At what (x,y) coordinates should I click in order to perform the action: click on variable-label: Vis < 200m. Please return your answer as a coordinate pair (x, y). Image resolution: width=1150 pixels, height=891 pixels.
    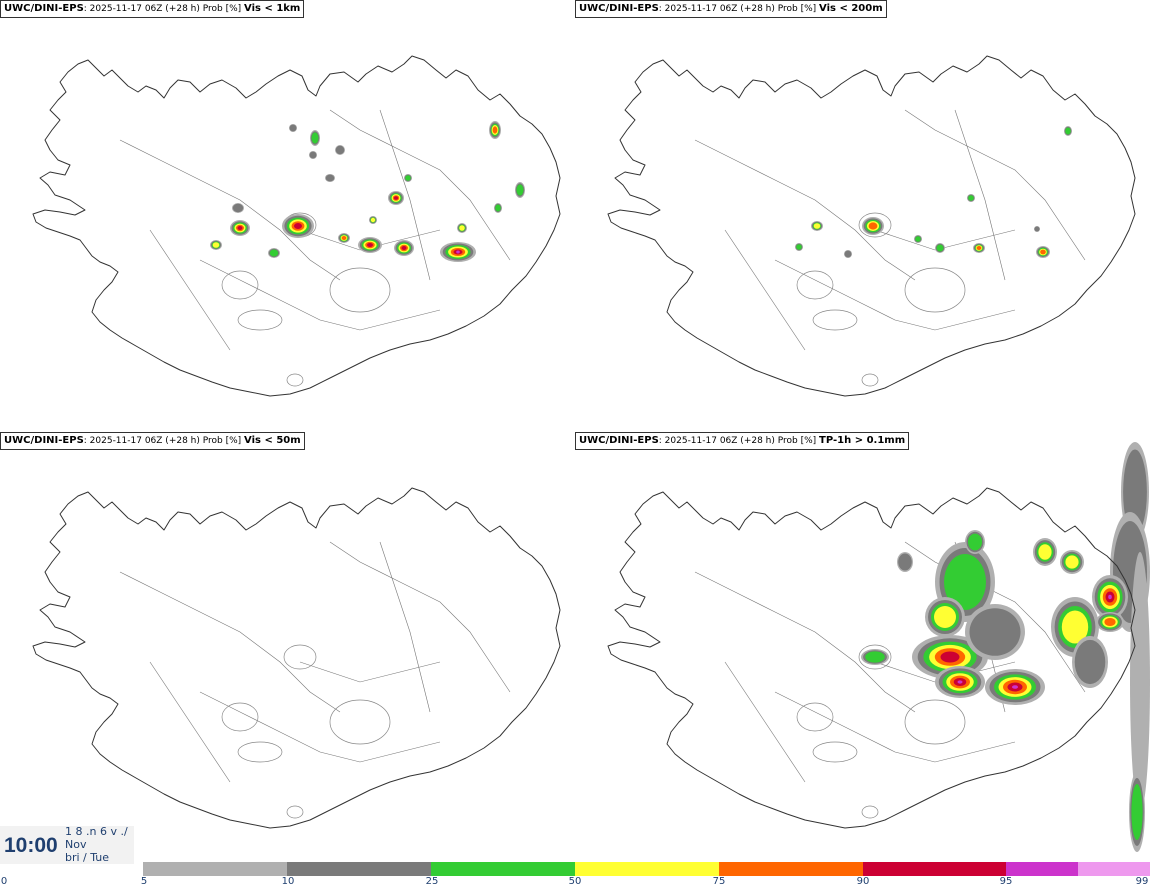
    Looking at the image, I should click on (851, 8).